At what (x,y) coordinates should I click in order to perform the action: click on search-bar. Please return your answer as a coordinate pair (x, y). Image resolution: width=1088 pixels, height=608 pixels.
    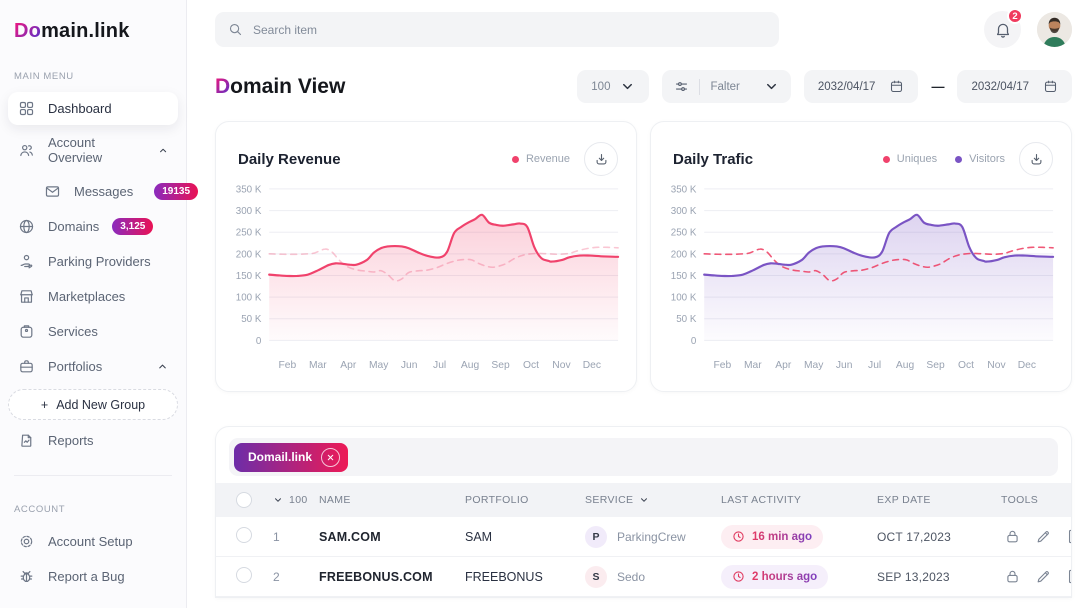
    Looking at the image, I should click on (497, 29).